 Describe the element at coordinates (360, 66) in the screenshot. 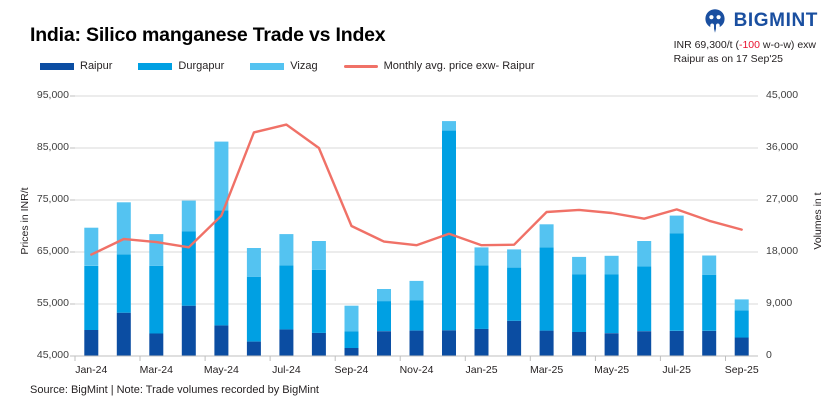

I see `legend-line-price` at that location.